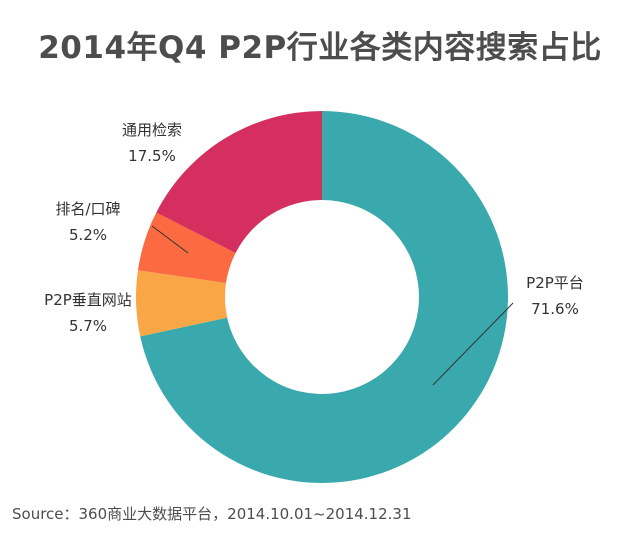 This screenshot has height=533, width=640. What do you see at coordinates (212, 514) in the screenshot?
I see `source-note: Source：360商业大数据平台，2014.10.01~2014.12.31` at bounding box center [212, 514].